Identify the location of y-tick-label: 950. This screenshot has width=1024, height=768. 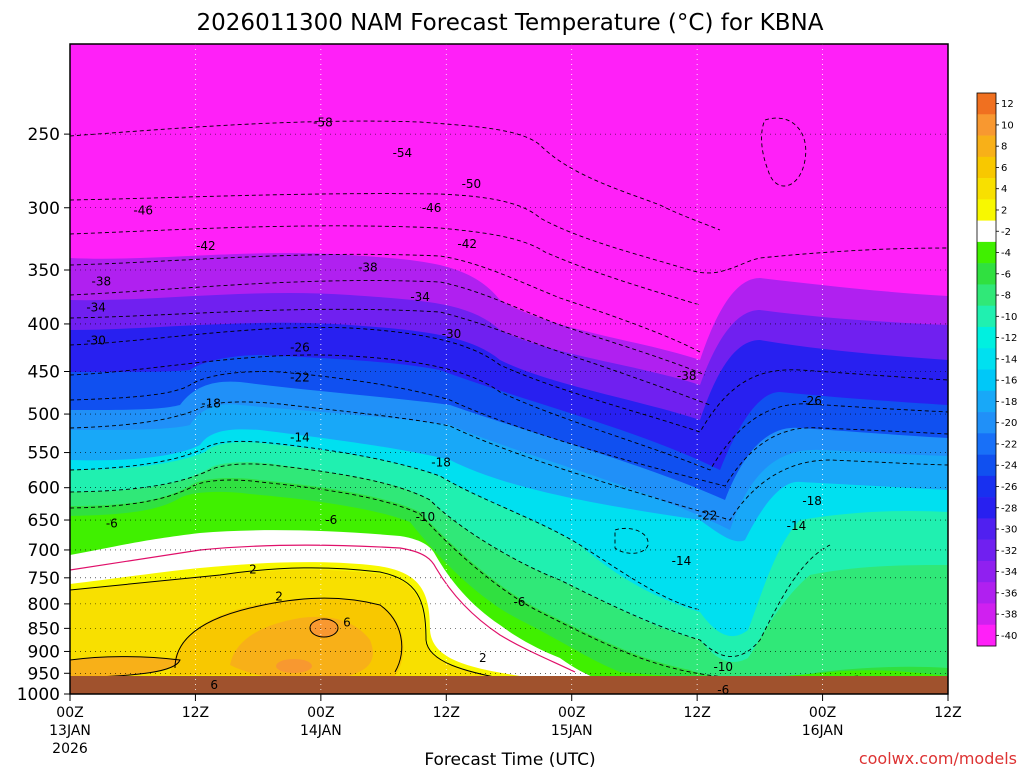
(44, 674).